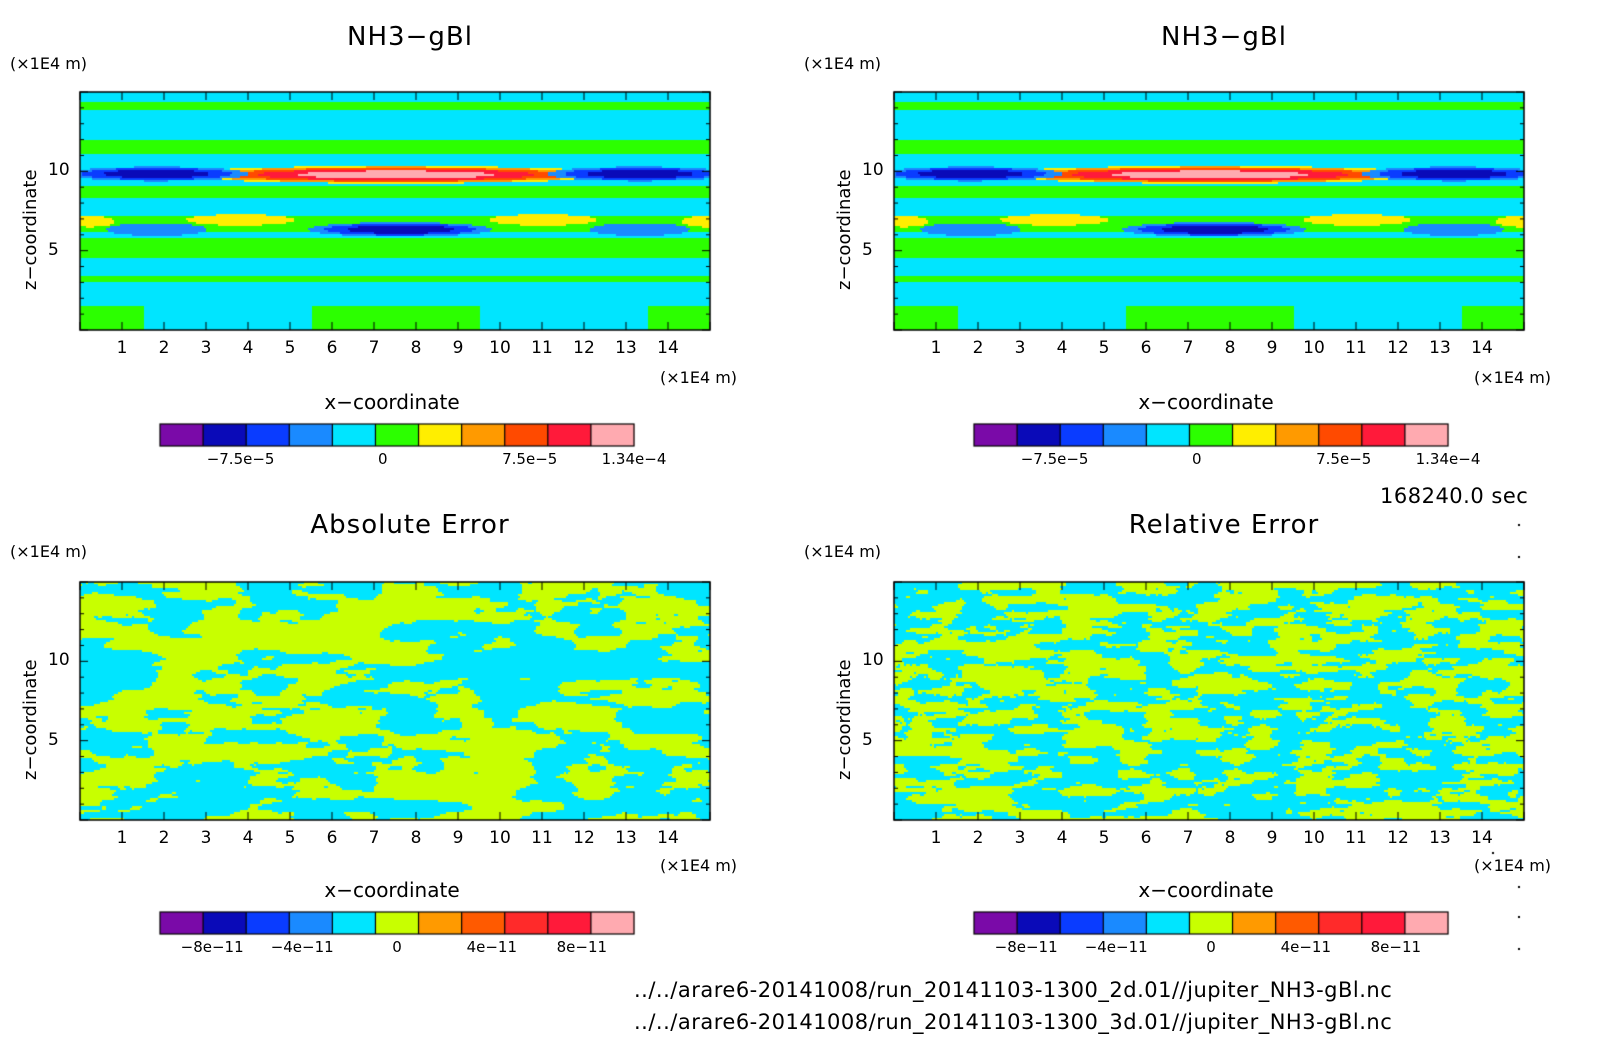 This screenshot has width=1604, height=1054. Describe the element at coordinates (1272, 348) in the screenshot. I see `panel-2-x-tick: 9` at that location.